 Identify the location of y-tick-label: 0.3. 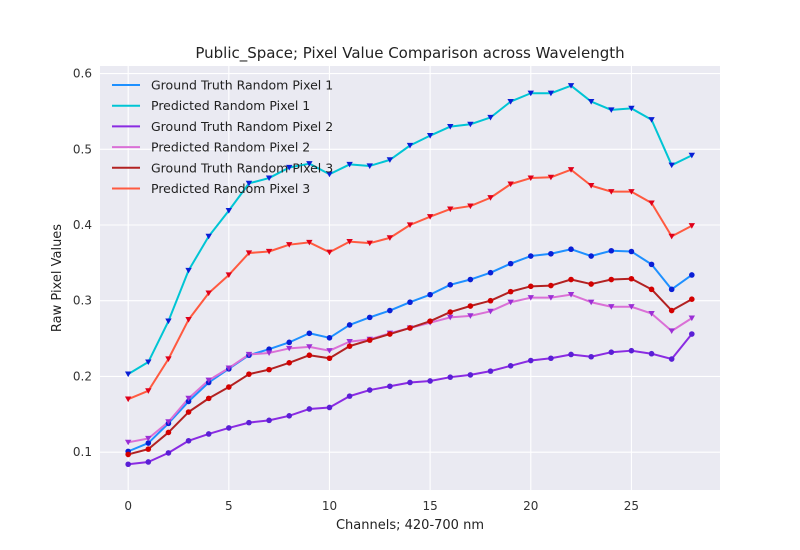
(82, 301).